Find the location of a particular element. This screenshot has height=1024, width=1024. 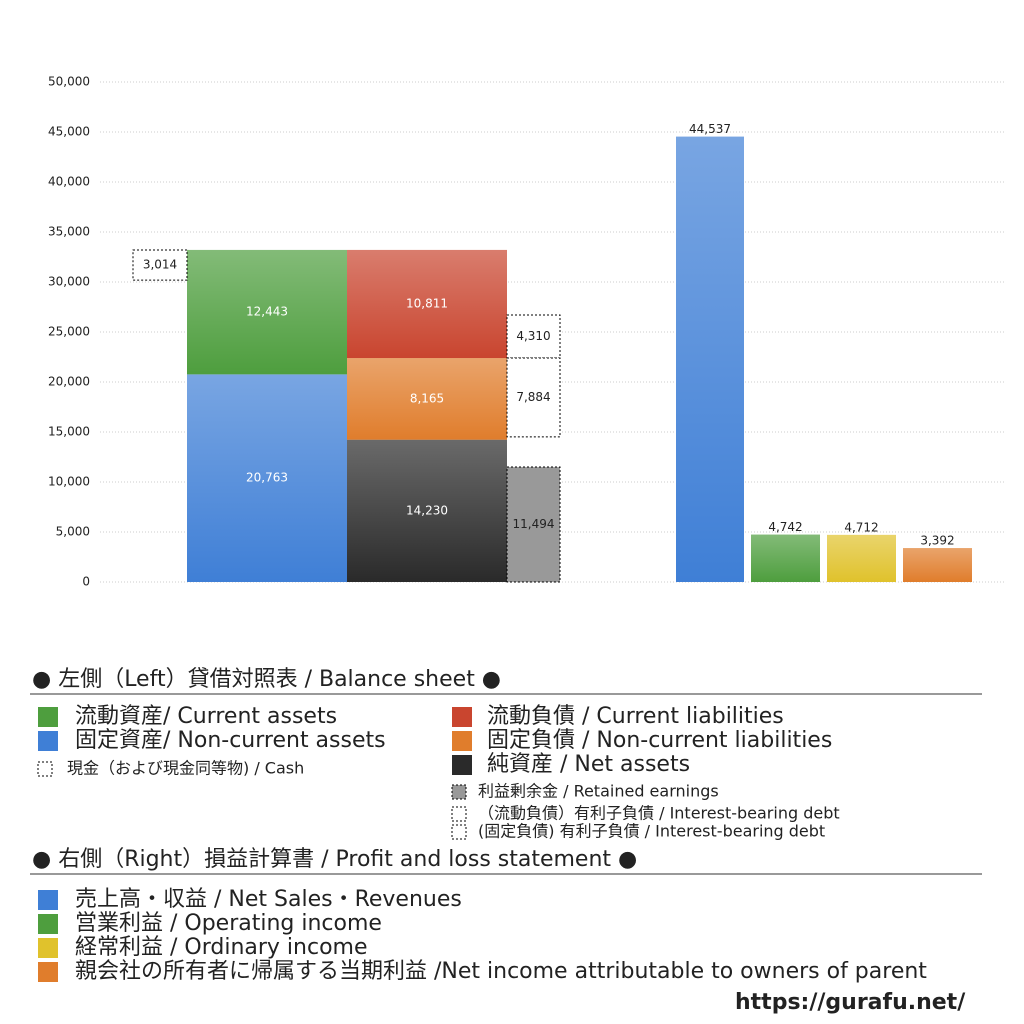

value-label: 14,230 is located at coordinates (427, 510).